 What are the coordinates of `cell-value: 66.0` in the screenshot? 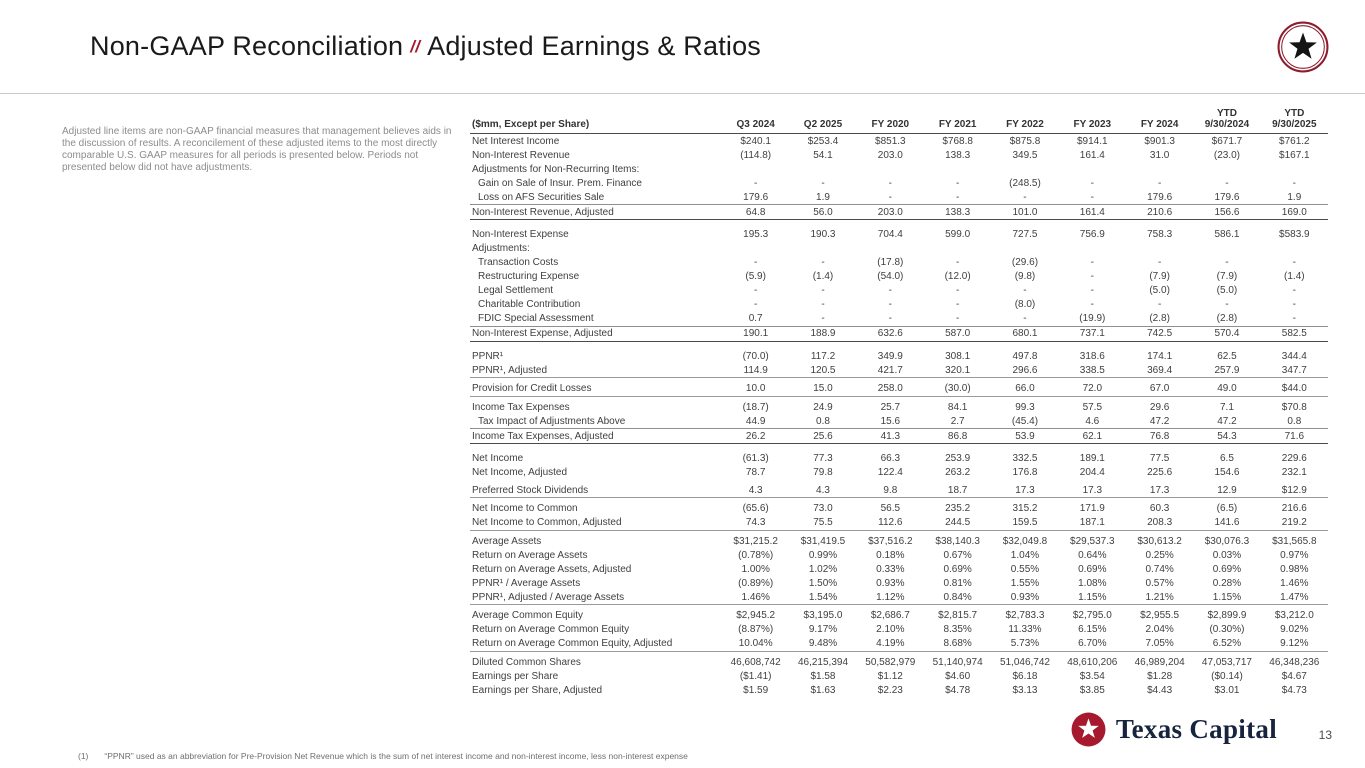 It's located at (1025, 387).